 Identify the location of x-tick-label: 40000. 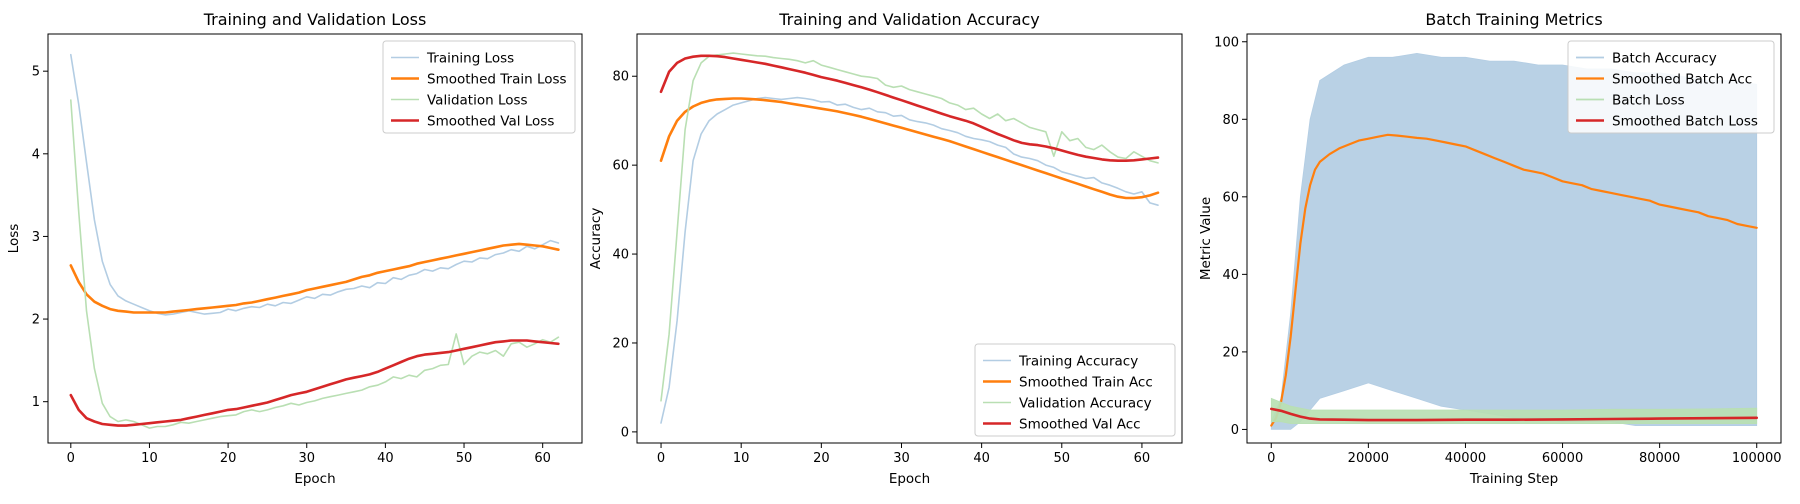
(1465, 458).